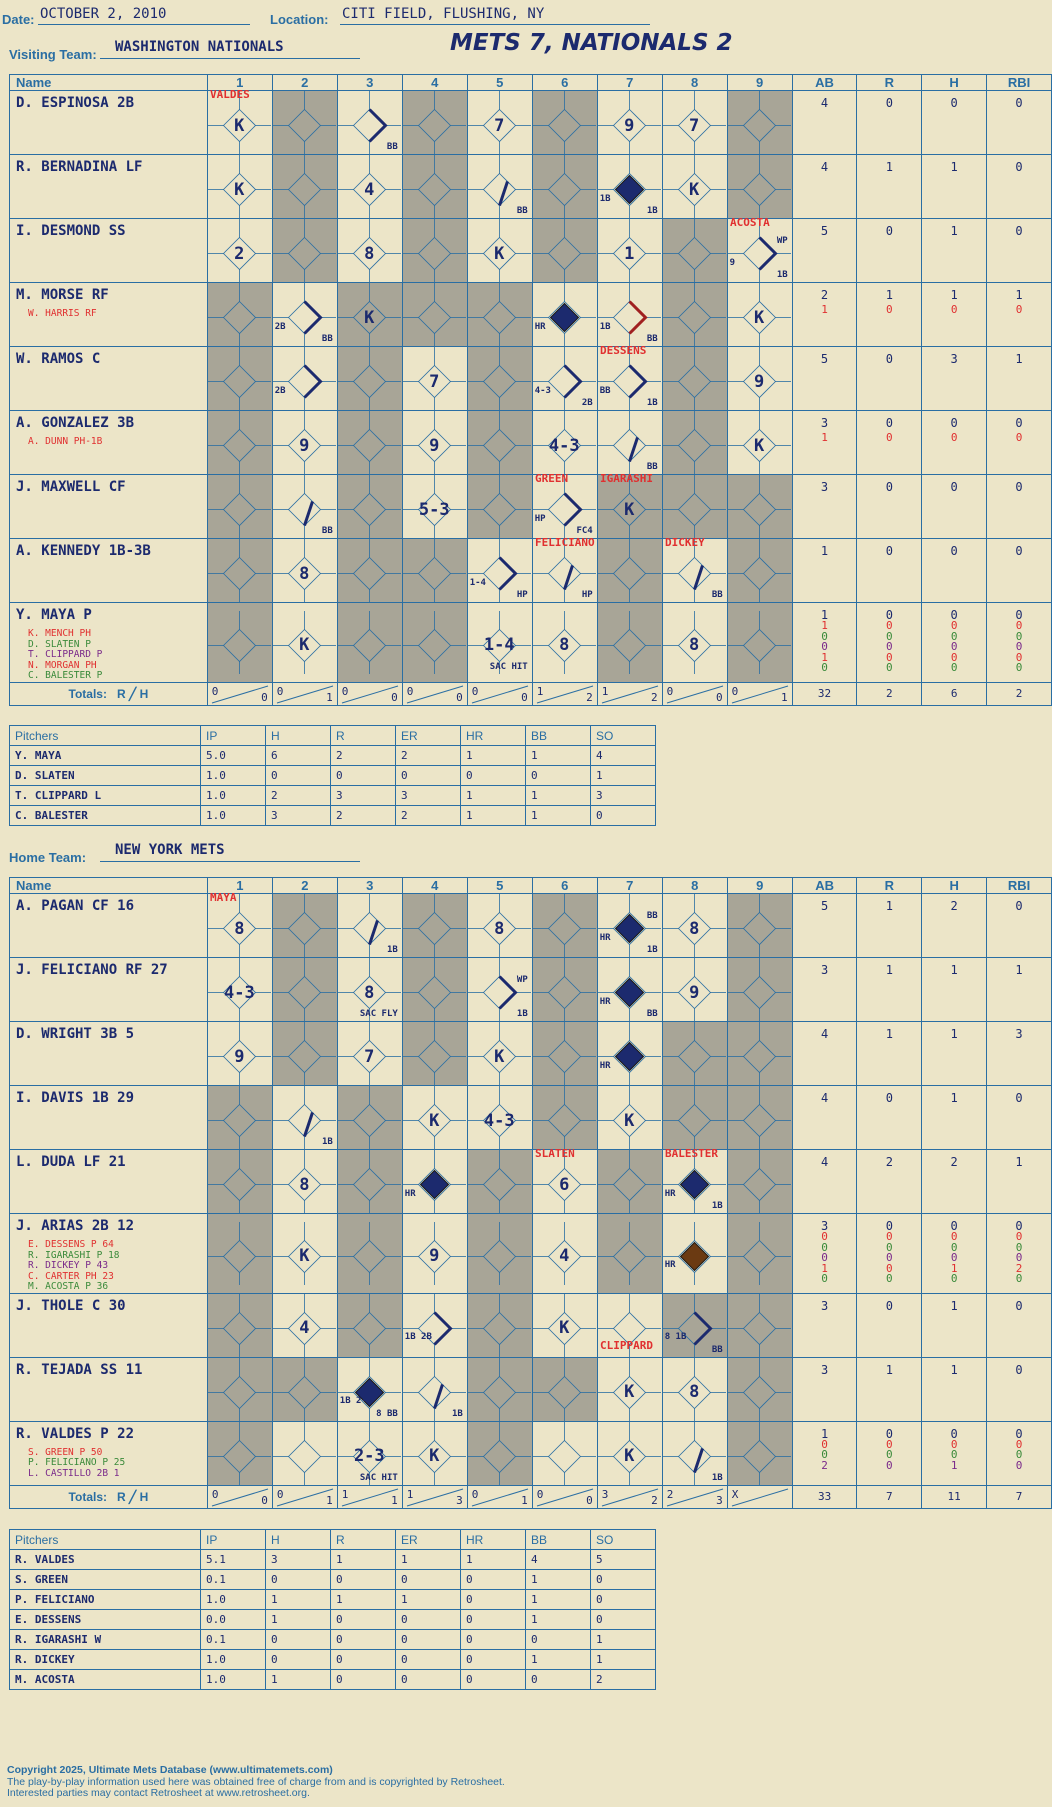 Image resolution: width=1052 pixels, height=1807 pixels. I want to click on stat-value: 3, so click(1019, 1034).